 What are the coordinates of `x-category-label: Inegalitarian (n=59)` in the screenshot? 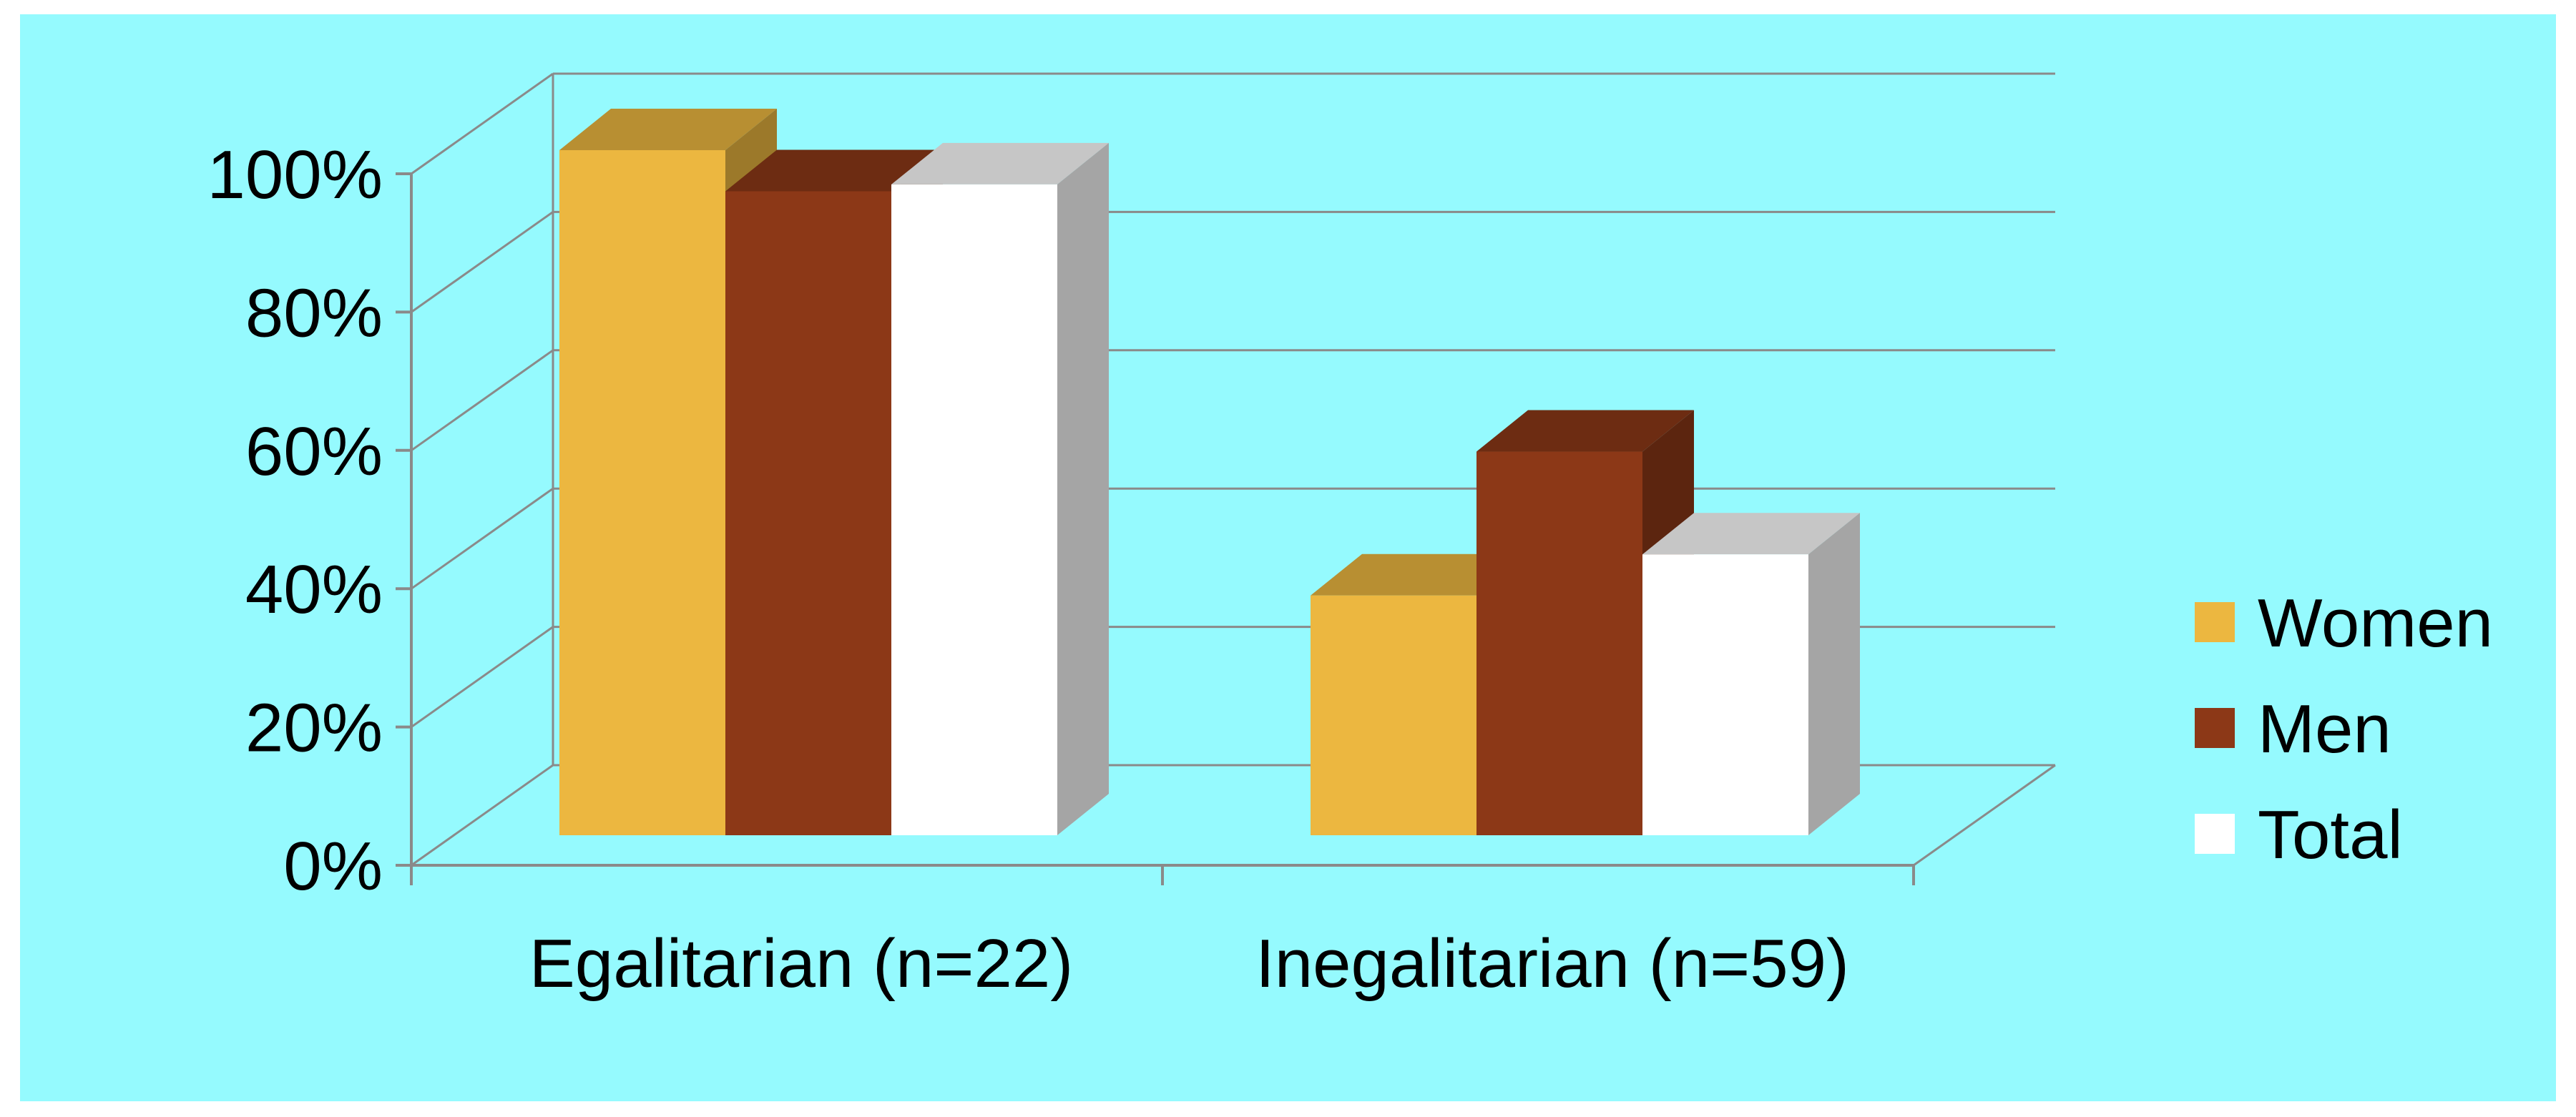 It's located at (1552, 963).